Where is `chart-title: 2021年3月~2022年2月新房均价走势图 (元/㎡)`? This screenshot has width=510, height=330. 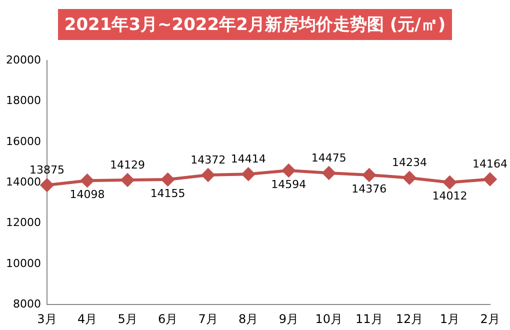
chart-title: 2021年3月~2022年2月新房均价走势图 (元/㎡) is located at coordinates (255, 24).